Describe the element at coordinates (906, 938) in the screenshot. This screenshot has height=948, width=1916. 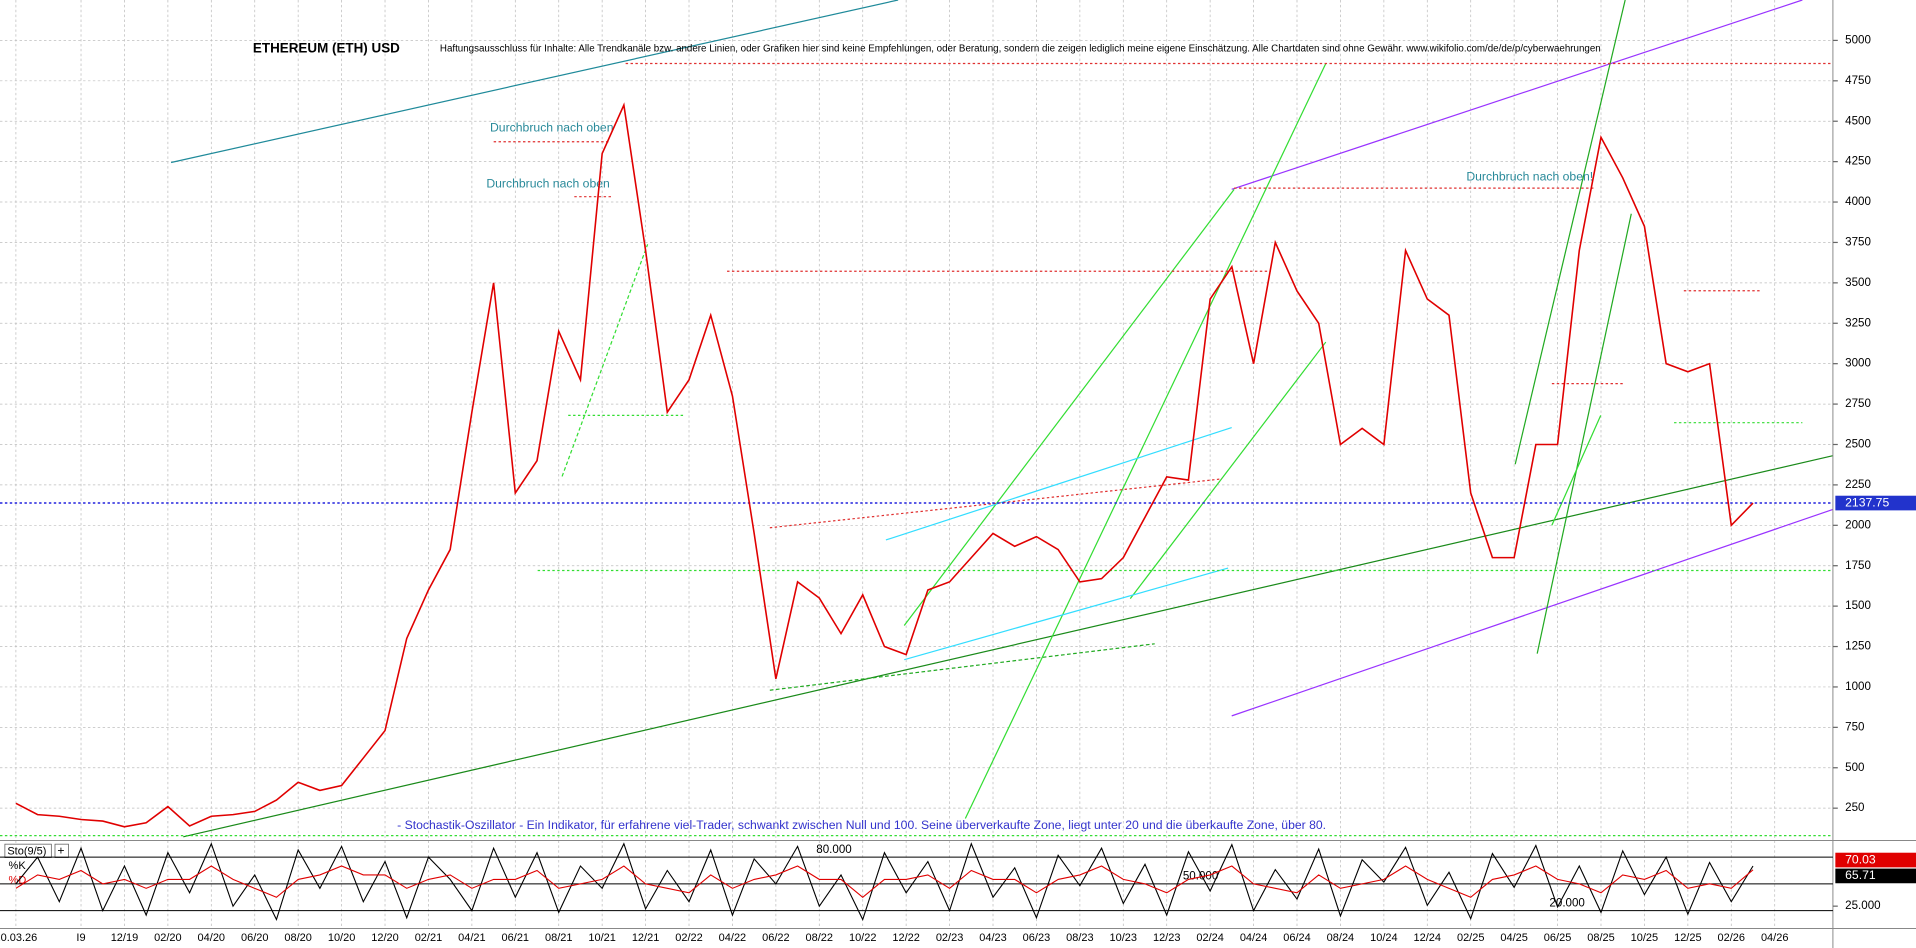
I see `x-tick-label: 12/22` at that location.